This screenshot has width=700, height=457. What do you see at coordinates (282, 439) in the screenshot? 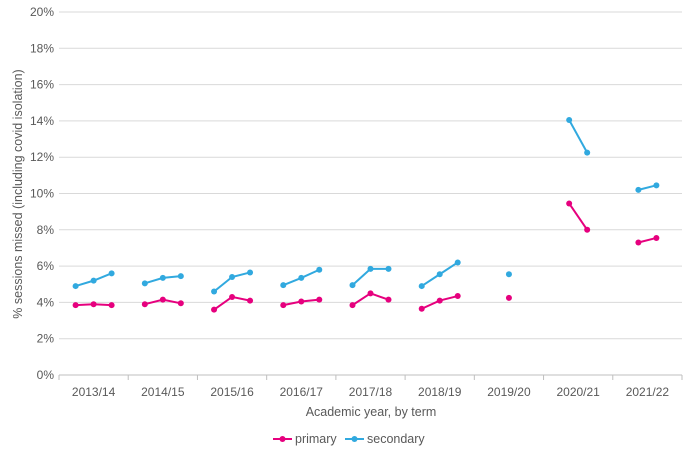
I see `legend-primary-marker` at bounding box center [282, 439].